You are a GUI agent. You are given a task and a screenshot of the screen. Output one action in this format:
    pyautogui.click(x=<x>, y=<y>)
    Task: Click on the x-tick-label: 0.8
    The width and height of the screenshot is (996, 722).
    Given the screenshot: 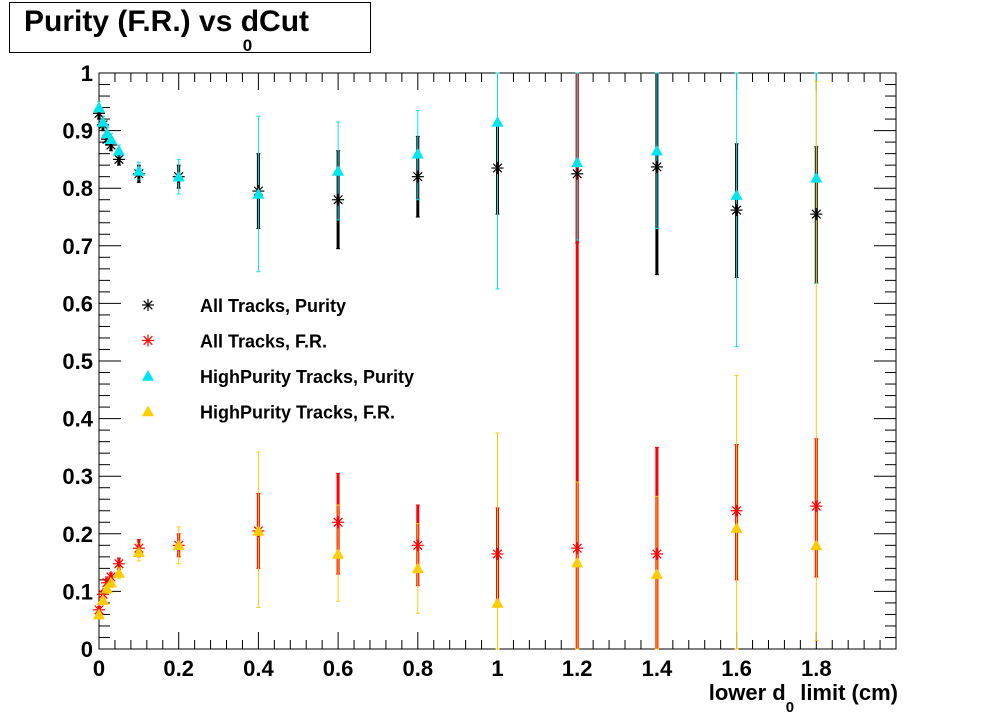 What is the action you would take?
    pyautogui.click(x=418, y=668)
    